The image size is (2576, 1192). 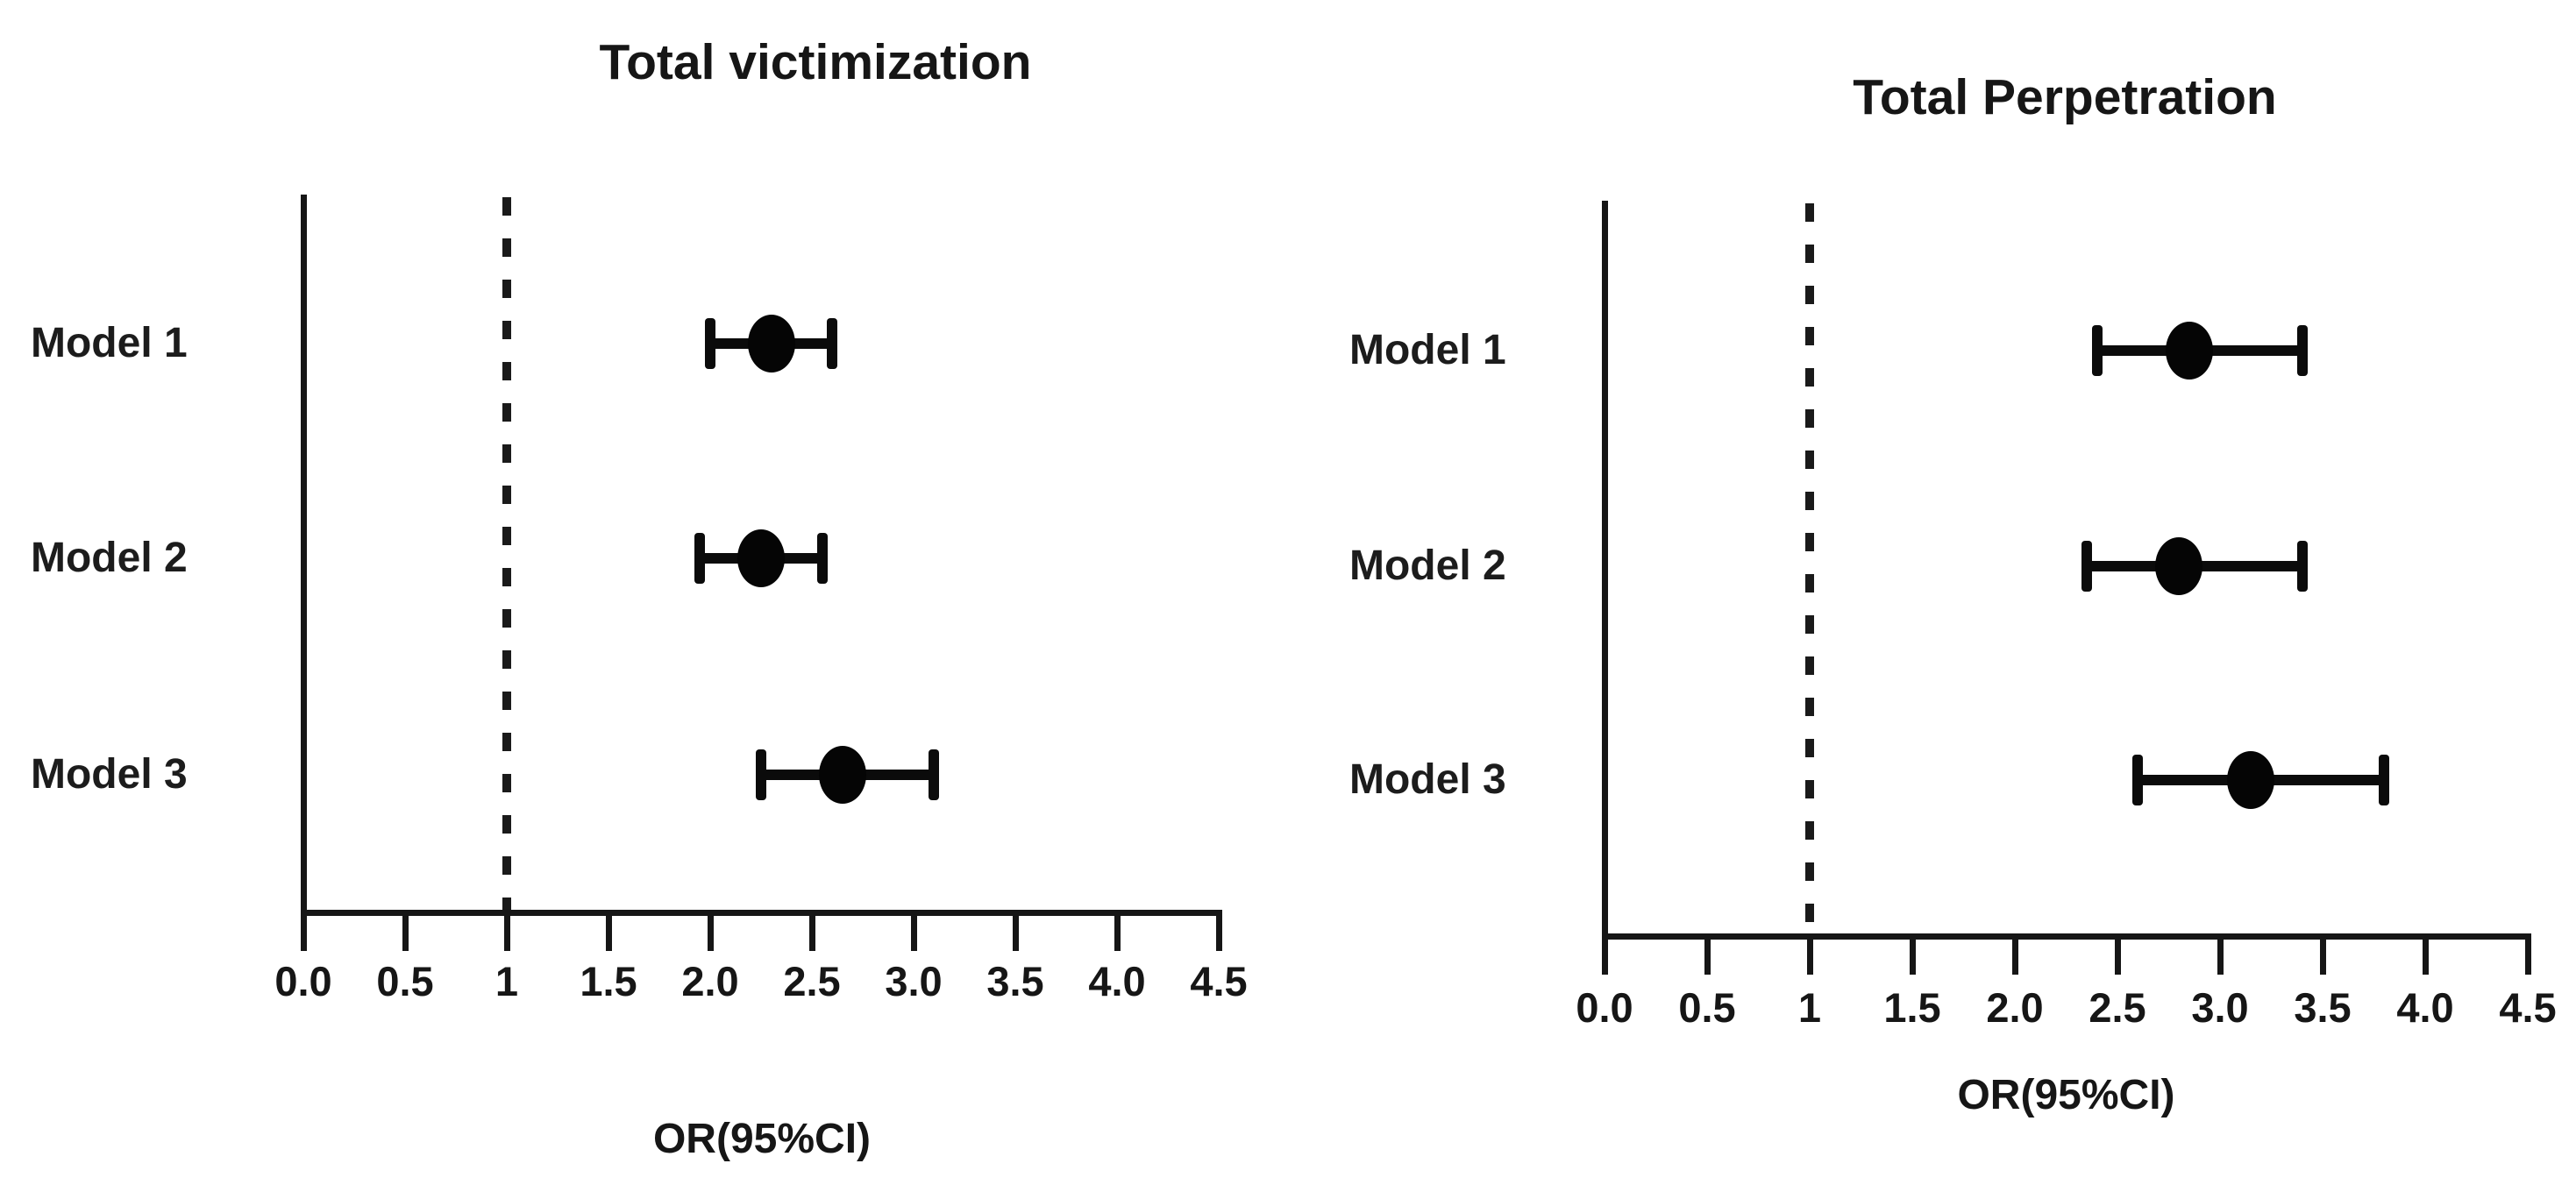 I want to click on panel-title-perpetration: Total Perpetration, so click(x=2065, y=97).